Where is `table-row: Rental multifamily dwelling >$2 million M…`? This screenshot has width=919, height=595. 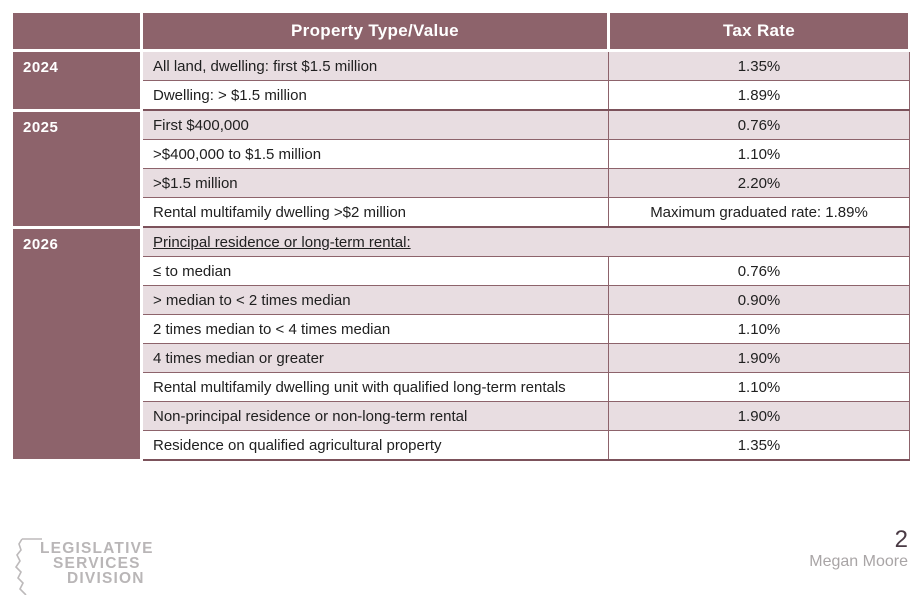
table-row: Rental multifamily dwelling >$2 million M… is located at coordinates (461, 212).